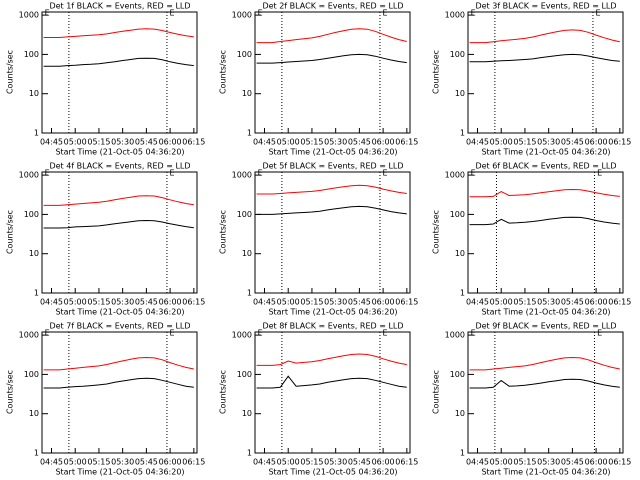 The image size is (640, 480). Describe the element at coordinates (332, 326) in the screenshot. I see `chart-title: Det 8f BLACK = Events, RED = LLD` at that location.